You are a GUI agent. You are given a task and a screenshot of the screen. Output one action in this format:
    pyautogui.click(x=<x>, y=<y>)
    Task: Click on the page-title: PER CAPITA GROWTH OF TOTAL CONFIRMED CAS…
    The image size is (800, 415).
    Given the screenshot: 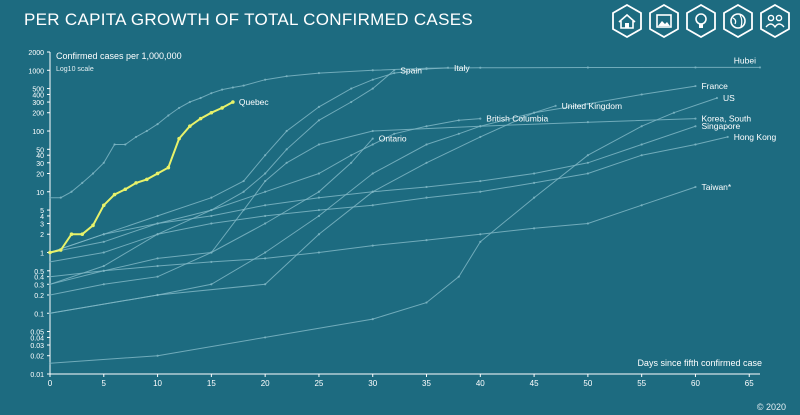 What is the action you would take?
    pyautogui.click(x=248, y=19)
    